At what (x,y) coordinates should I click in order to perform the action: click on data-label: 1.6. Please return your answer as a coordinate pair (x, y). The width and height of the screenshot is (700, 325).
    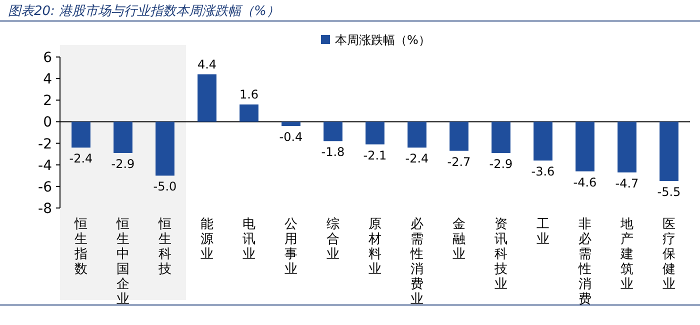
    Looking at the image, I should click on (249, 94).